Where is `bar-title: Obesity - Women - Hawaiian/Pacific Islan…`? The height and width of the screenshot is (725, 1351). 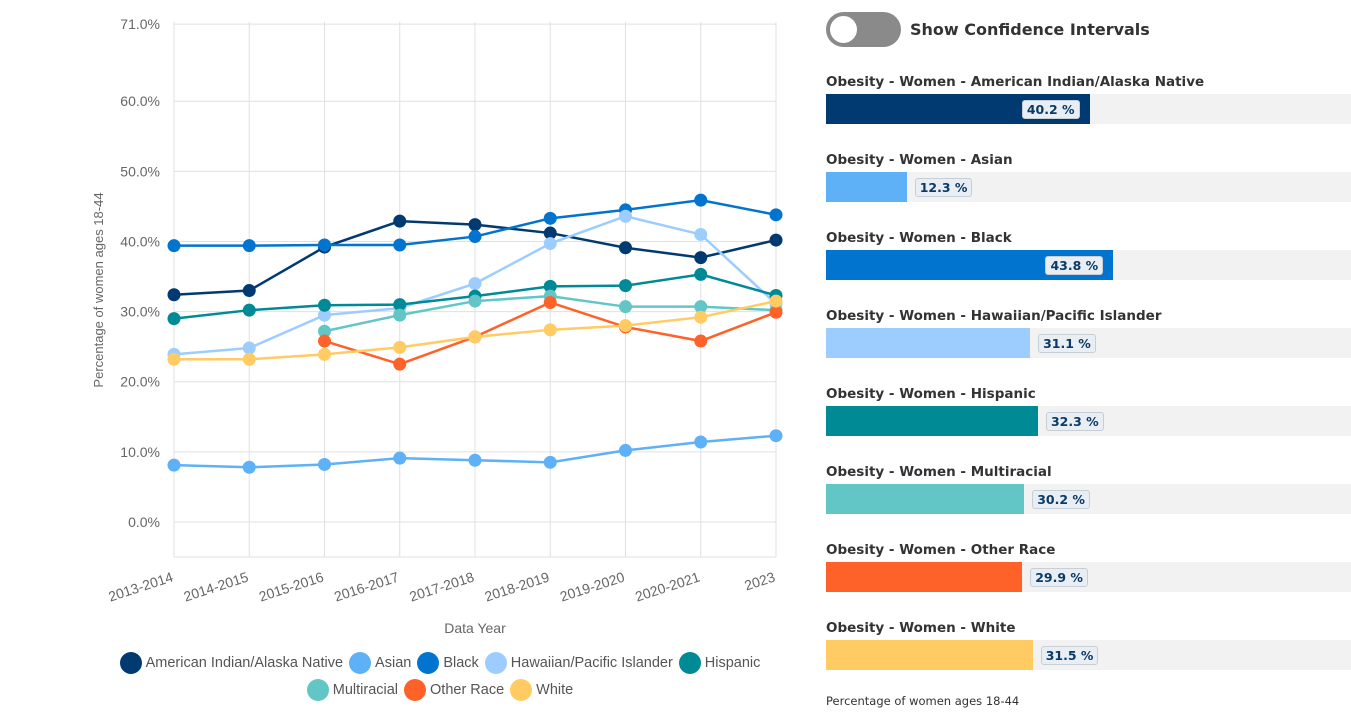
bar-title: Obesity - Women - Hawaiian/Pacific Islan… is located at coordinates (994, 316).